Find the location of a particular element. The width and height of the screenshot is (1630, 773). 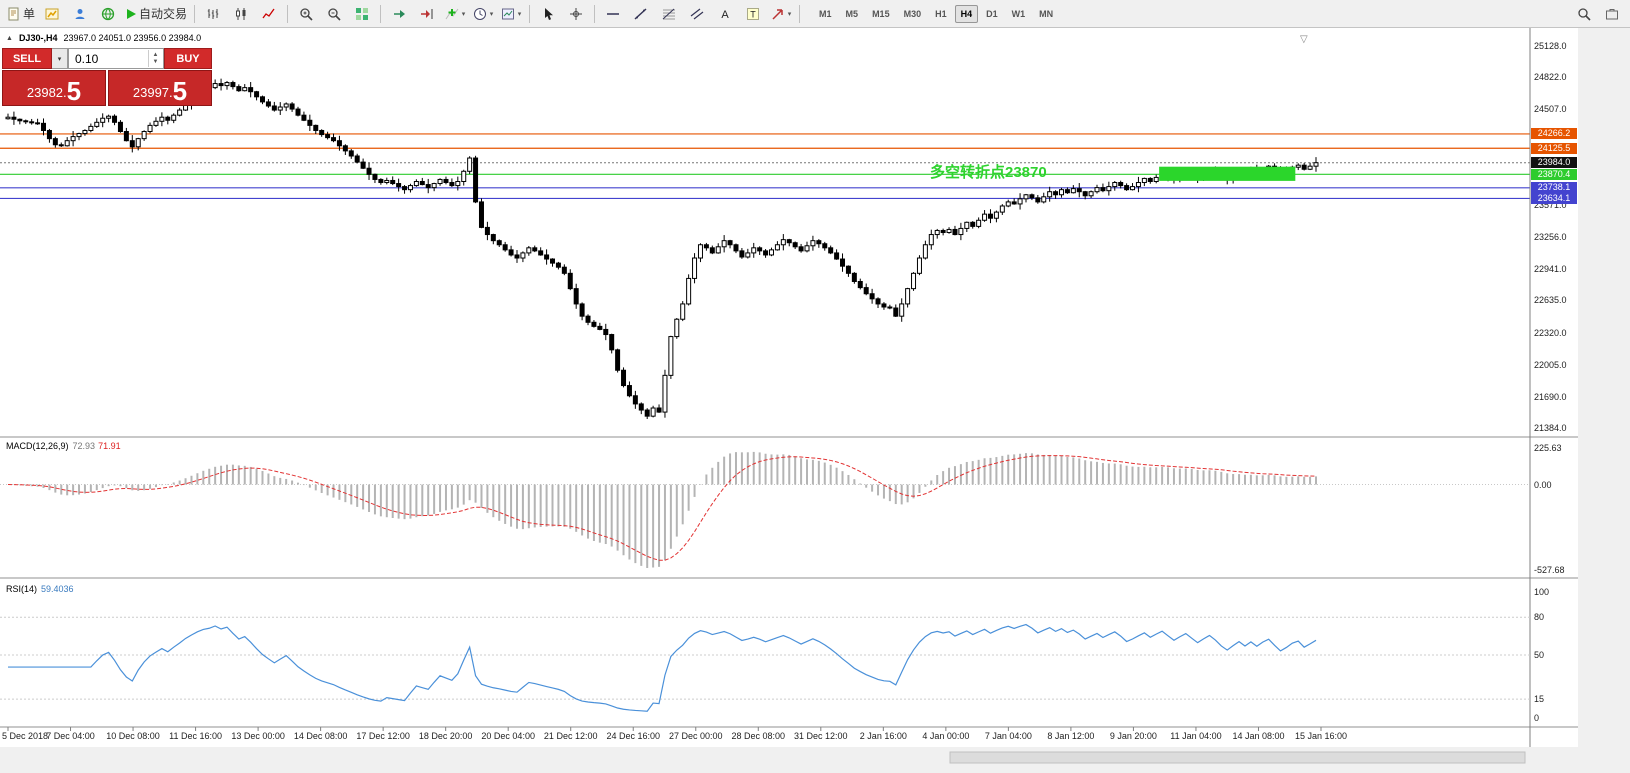

rsi-axis-label: 50 is located at coordinates (1539, 655).